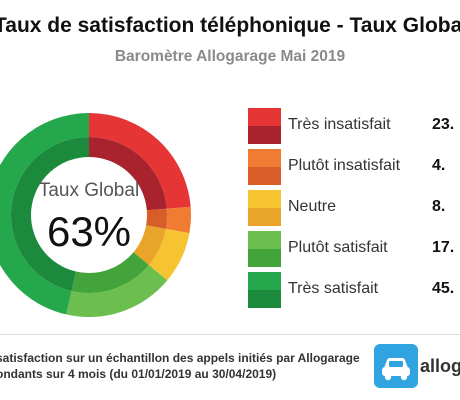 This screenshot has width=460, height=400. What do you see at coordinates (89, 190) in the screenshot?
I see `center-label: Taux Global` at bounding box center [89, 190].